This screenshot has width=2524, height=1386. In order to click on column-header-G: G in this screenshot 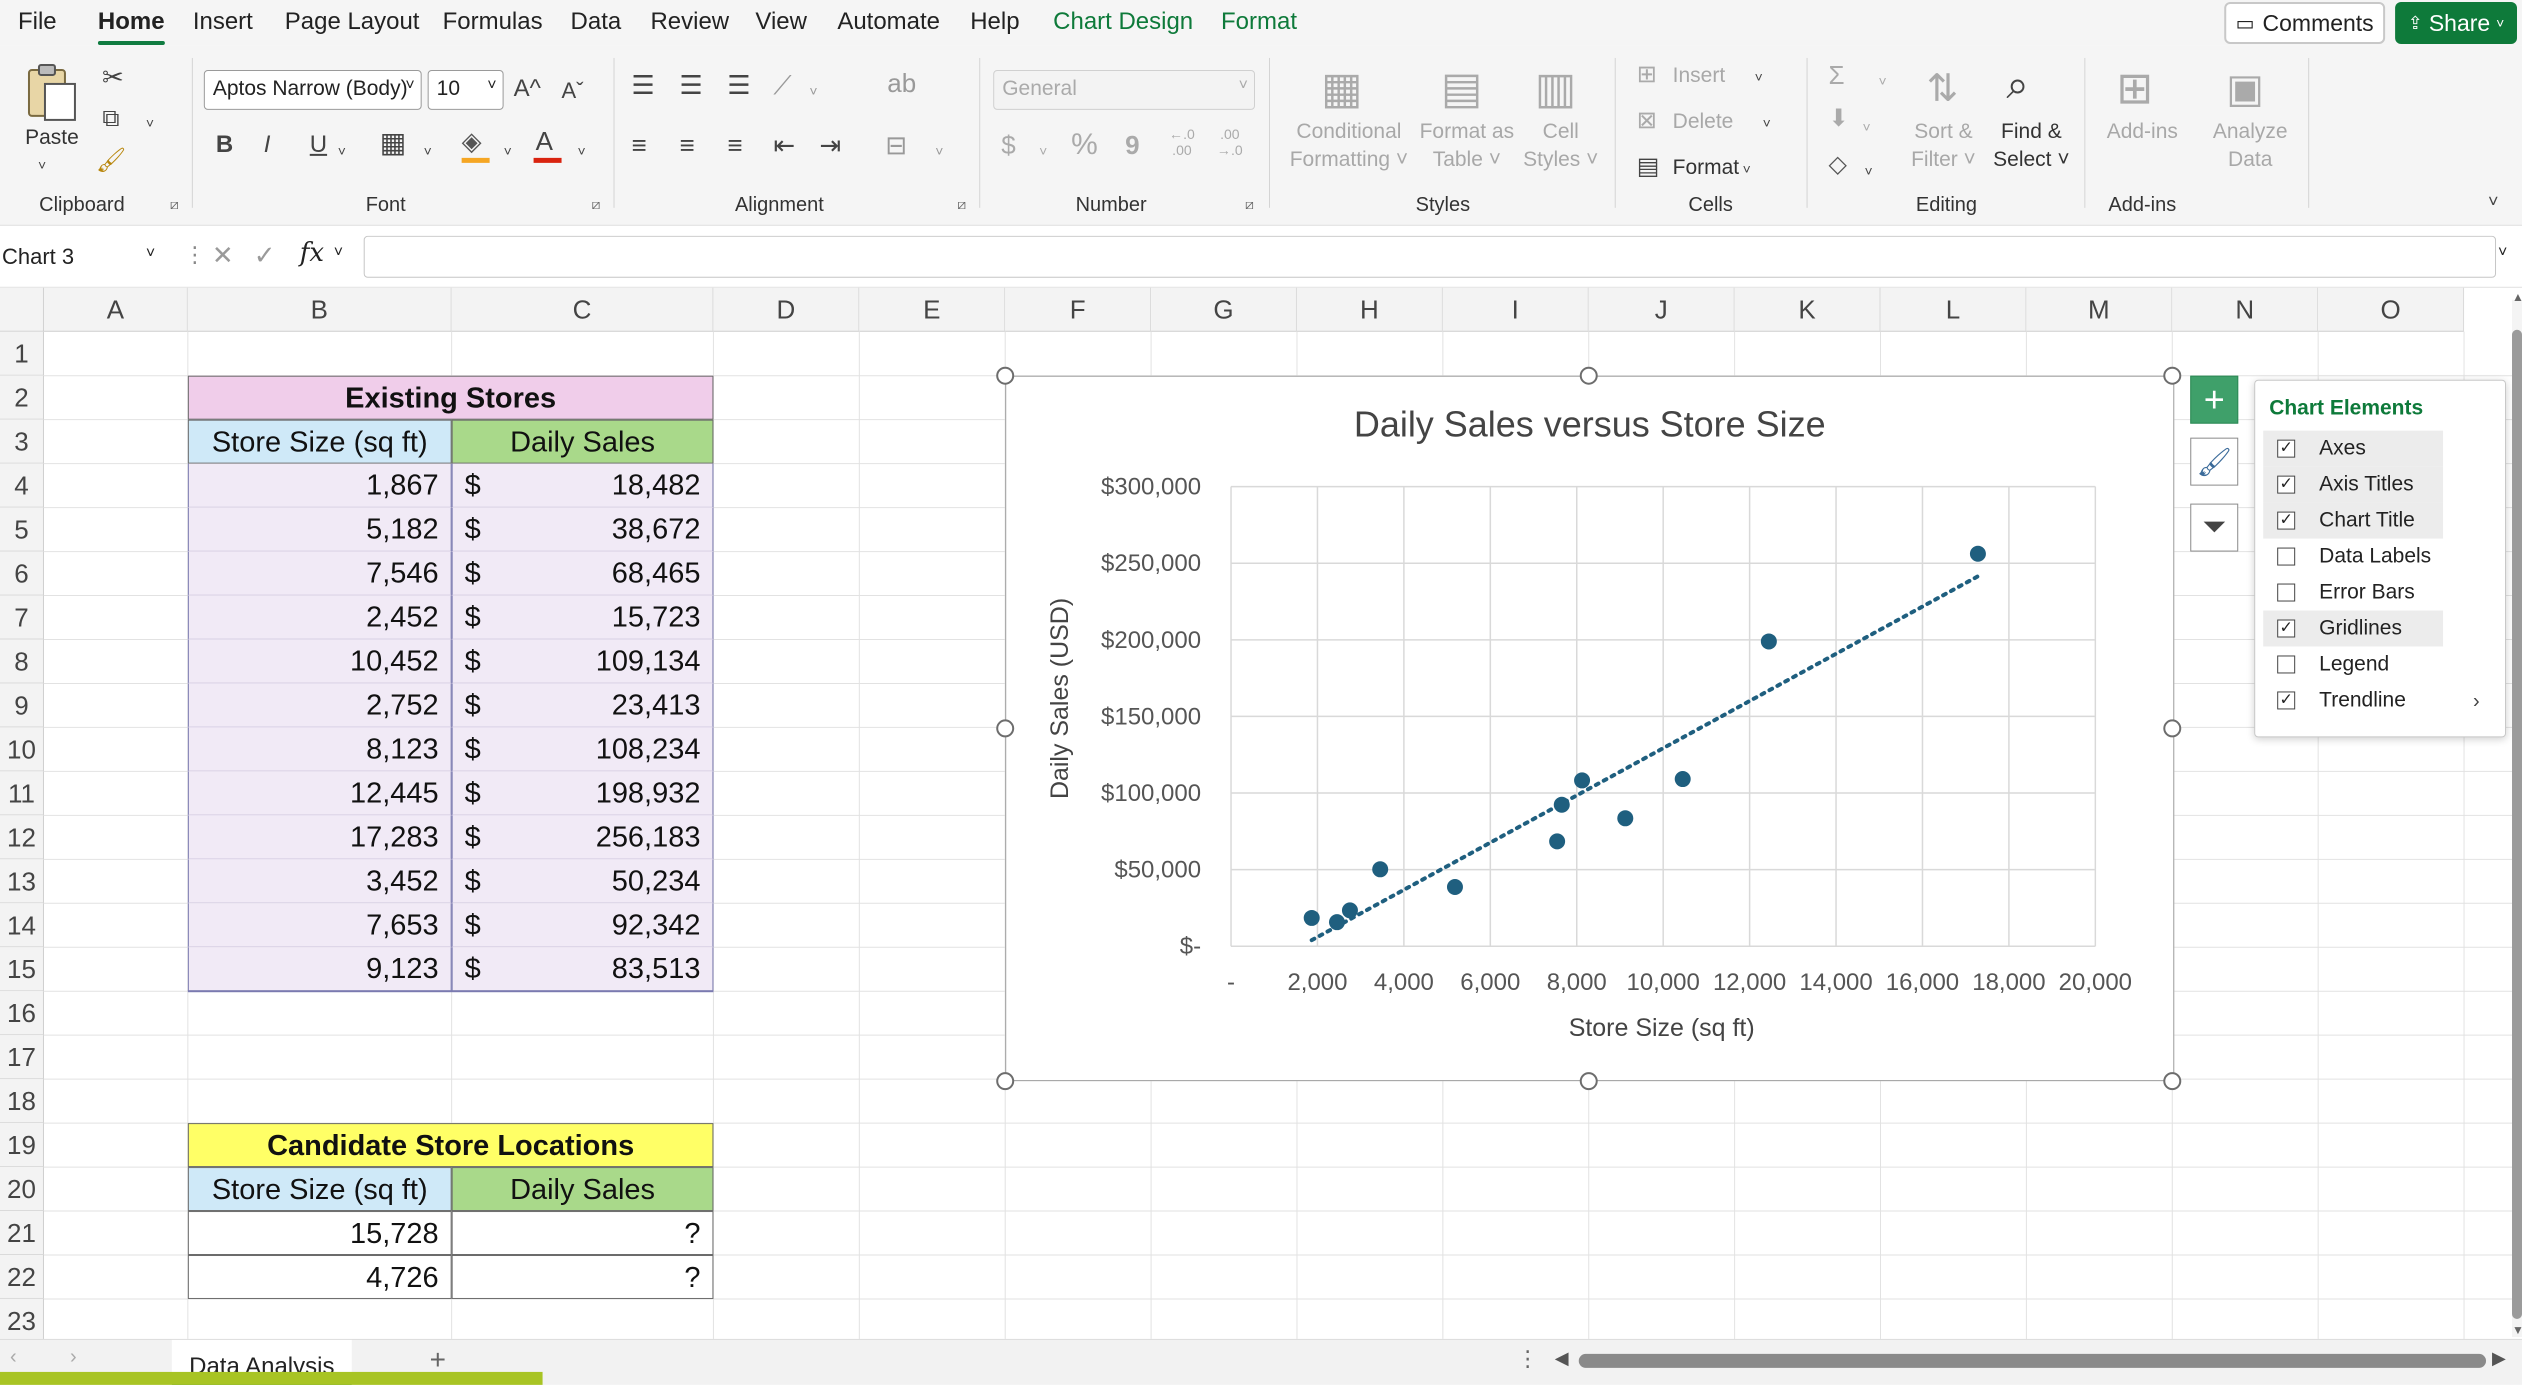, I will do `click(1224, 309)`.